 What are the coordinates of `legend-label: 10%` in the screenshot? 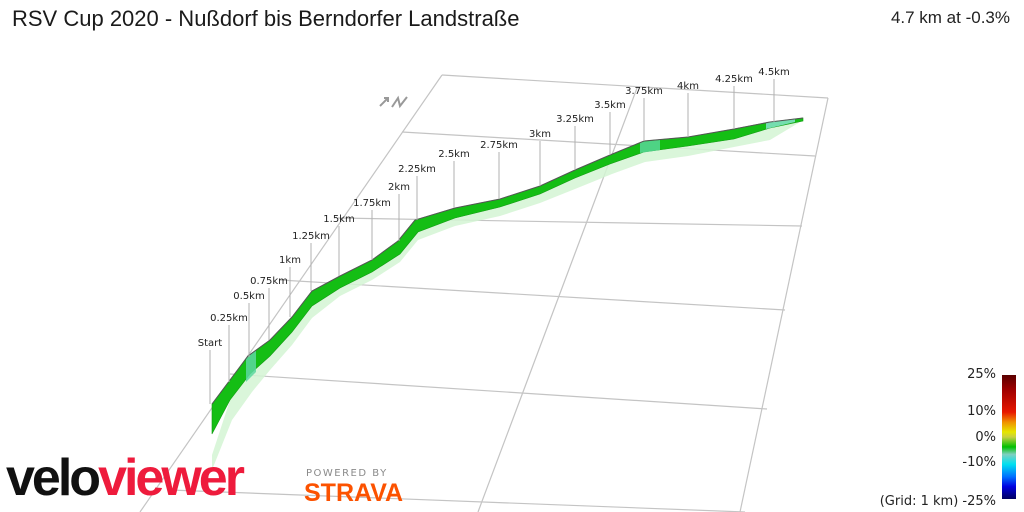 It's located at (981, 411).